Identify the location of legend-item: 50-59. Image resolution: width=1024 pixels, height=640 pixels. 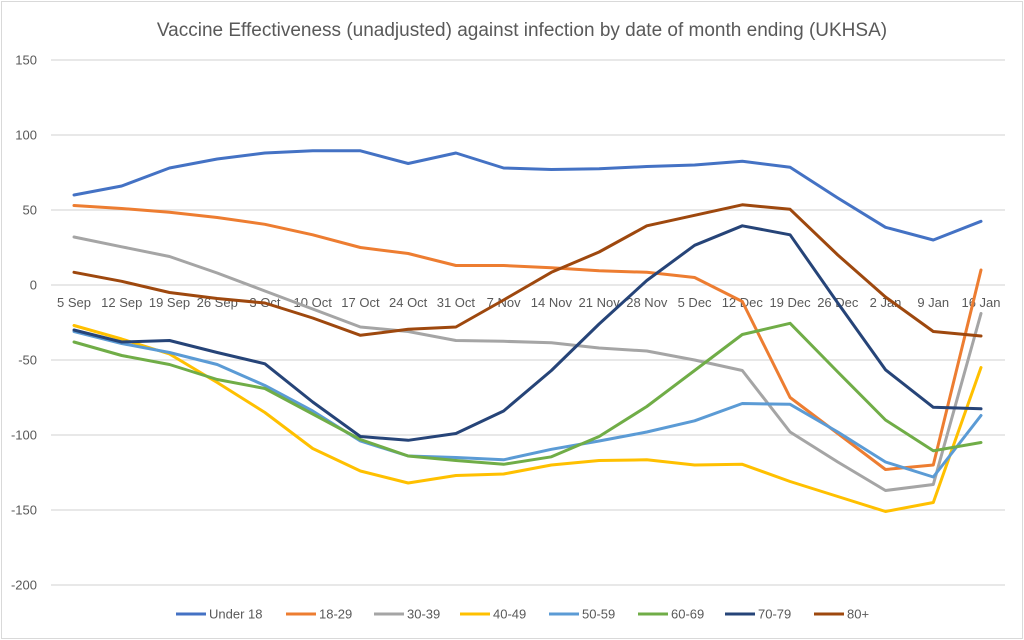
(582, 614).